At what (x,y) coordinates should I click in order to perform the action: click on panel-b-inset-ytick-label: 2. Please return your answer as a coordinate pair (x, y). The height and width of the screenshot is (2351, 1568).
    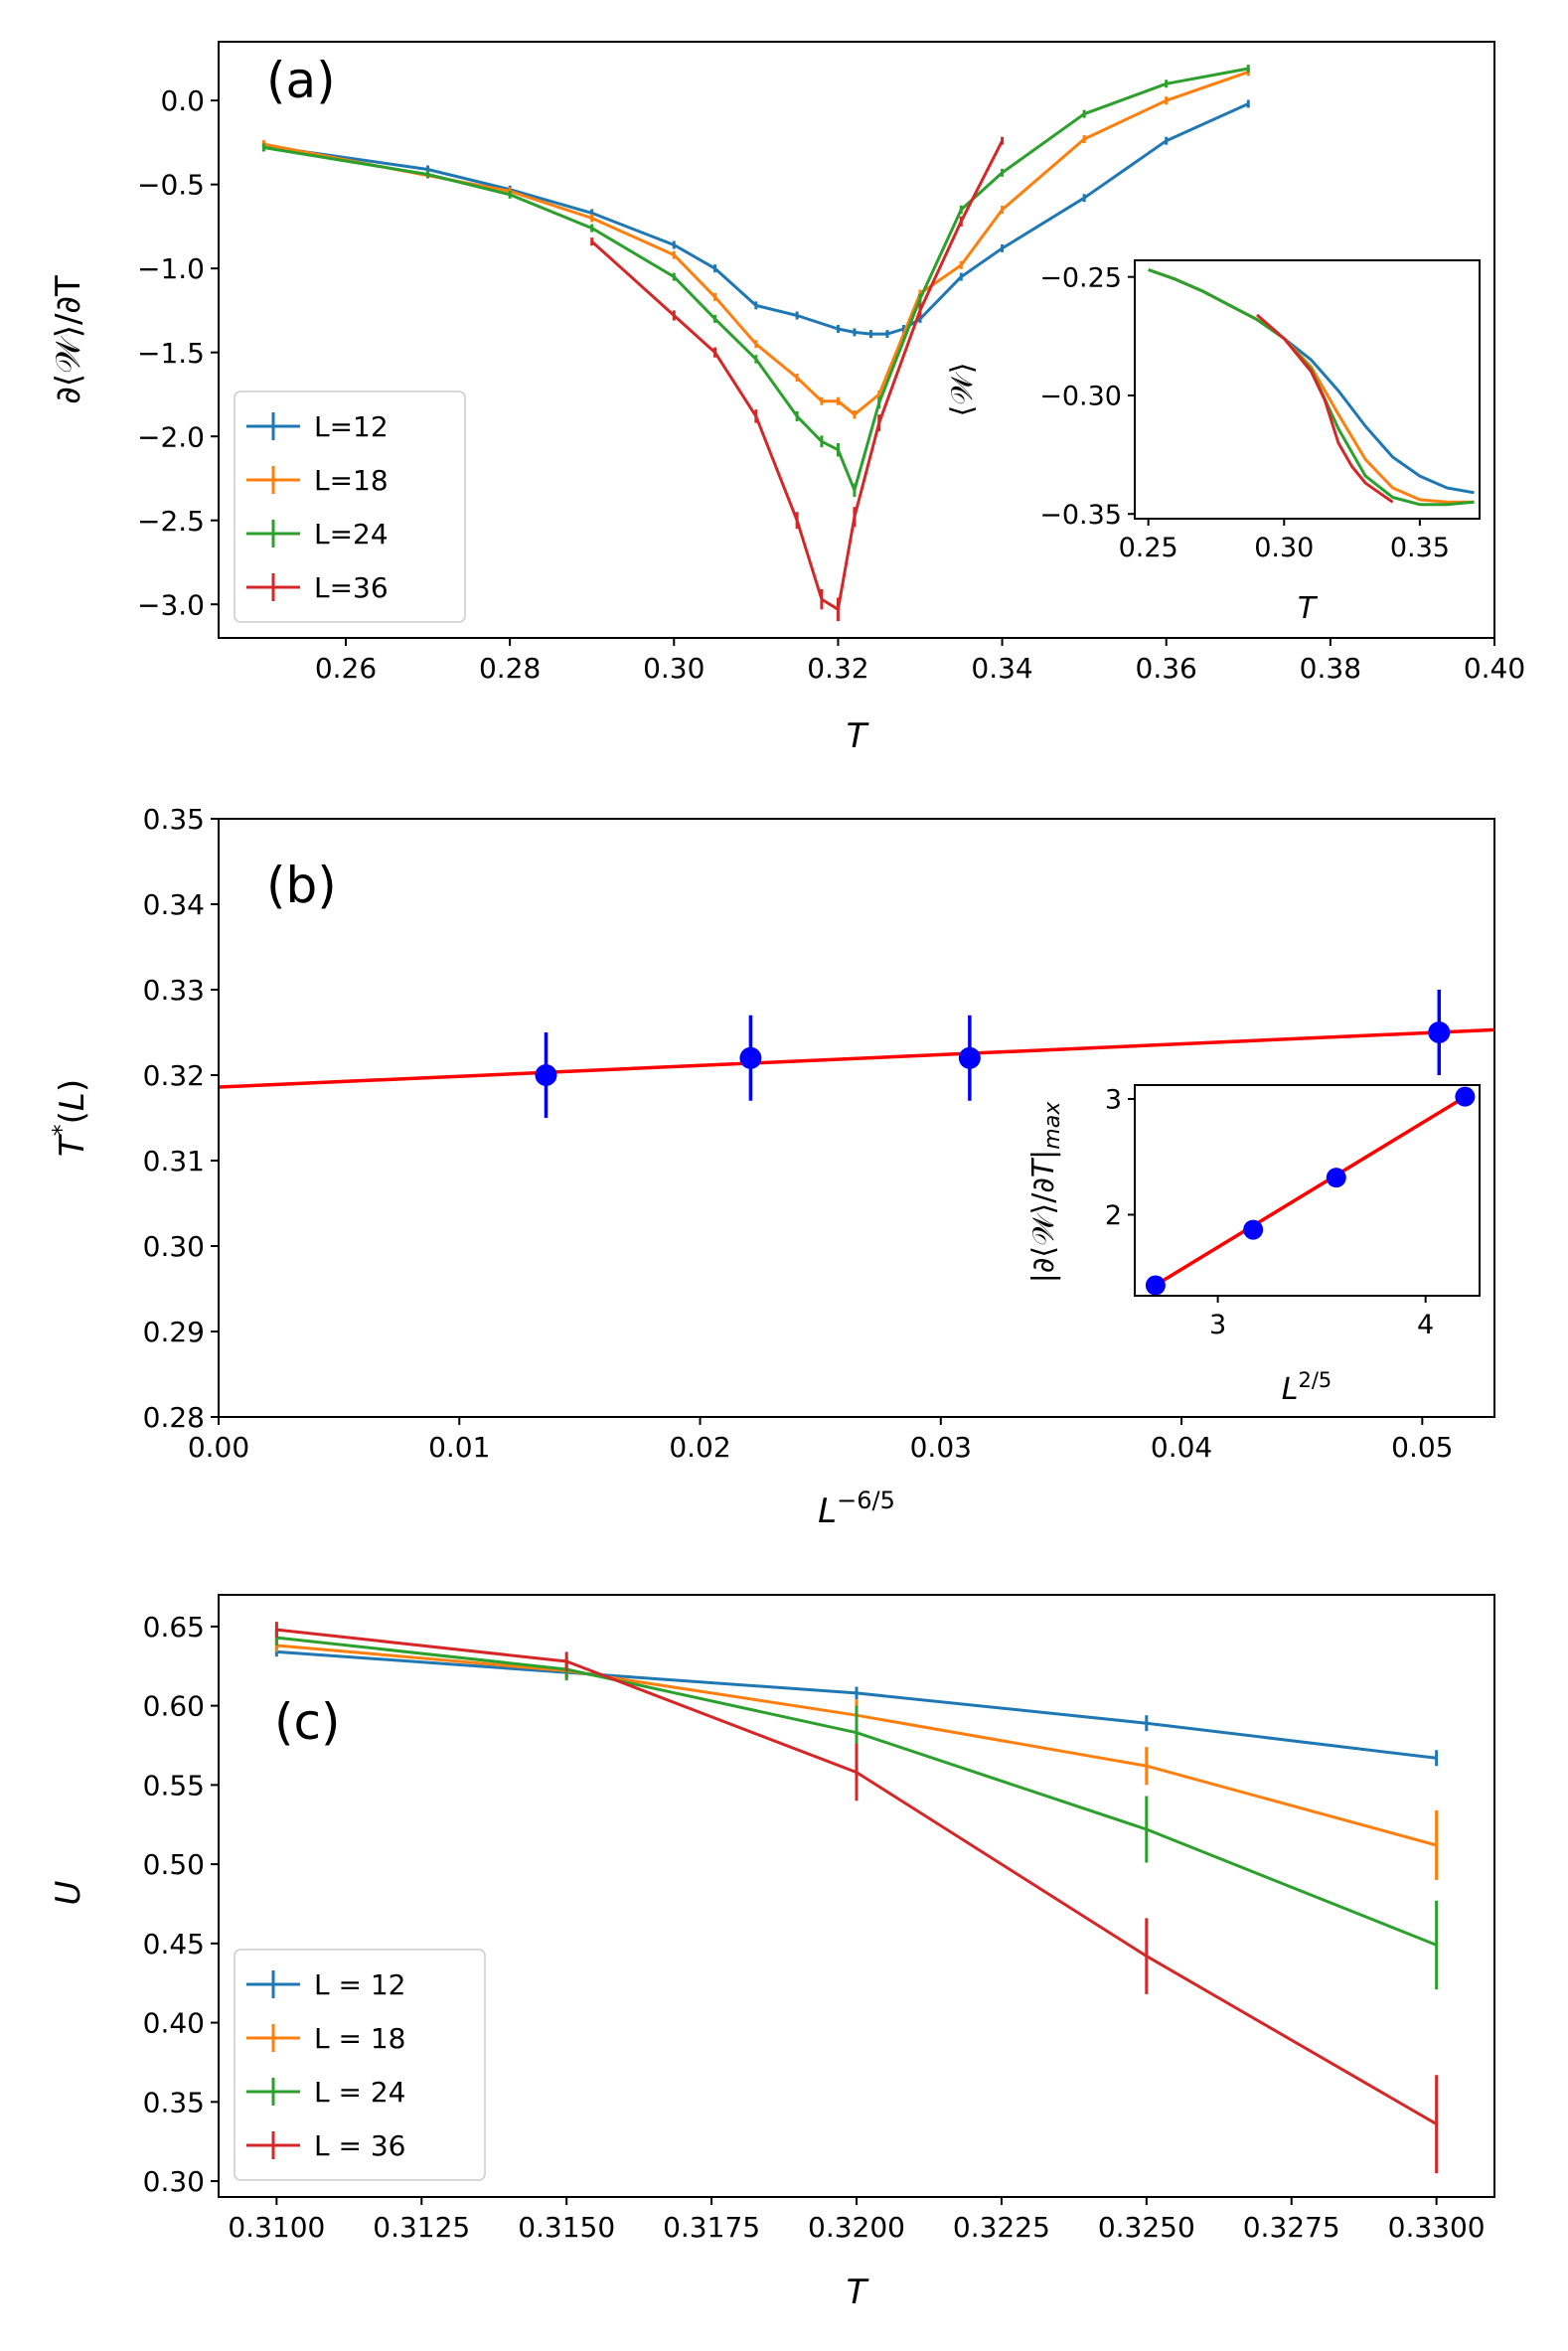
    Looking at the image, I should click on (1113, 1215).